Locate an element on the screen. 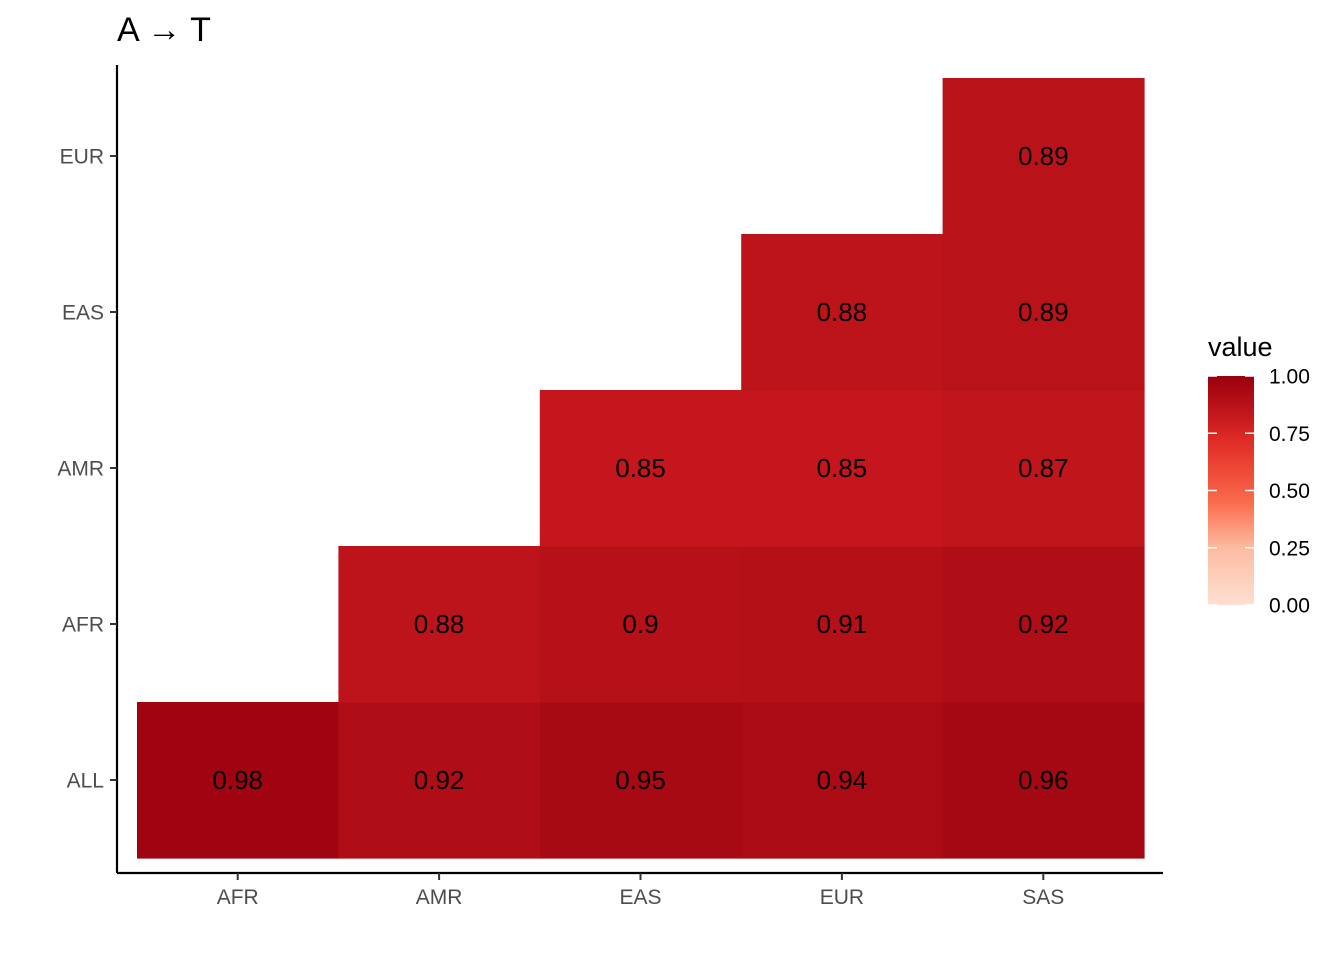 The height and width of the screenshot is (960, 1344). heatmap-cell-all-sas is located at coordinates (1043, 780).